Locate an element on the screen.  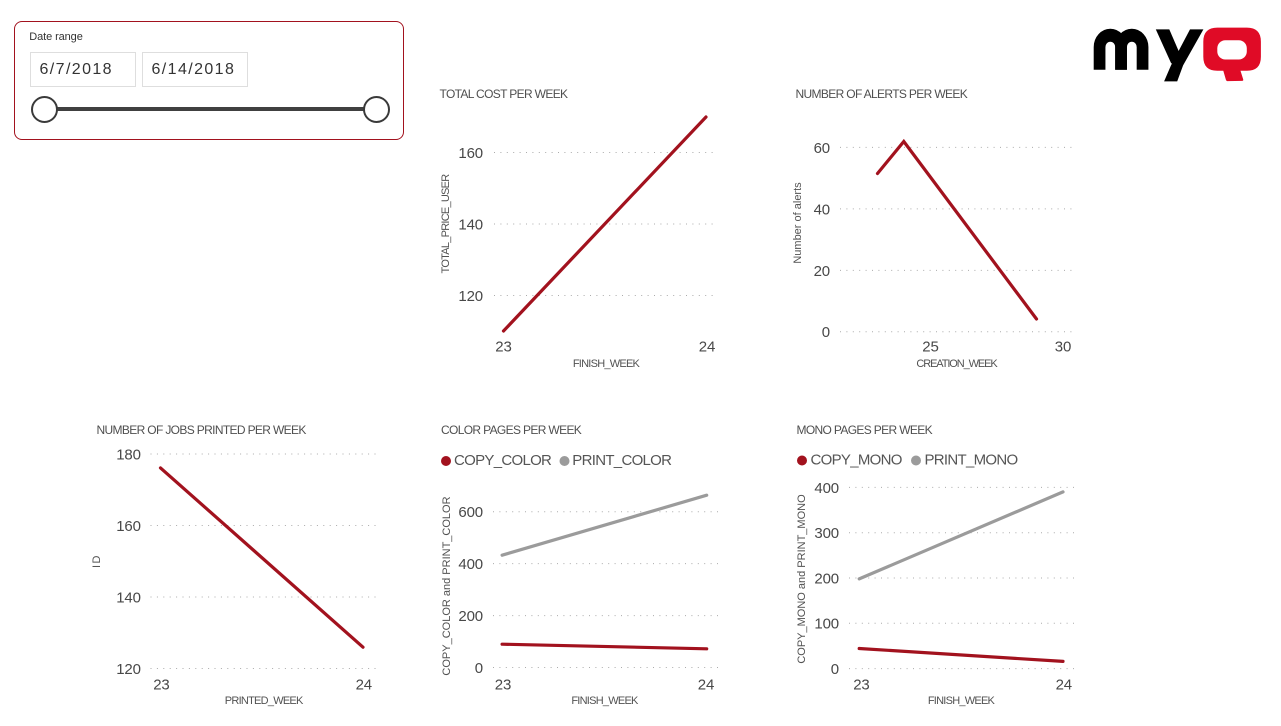
svg-text: NUMBER OF ALERTS PER WEEK is located at coordinates (882, 94).